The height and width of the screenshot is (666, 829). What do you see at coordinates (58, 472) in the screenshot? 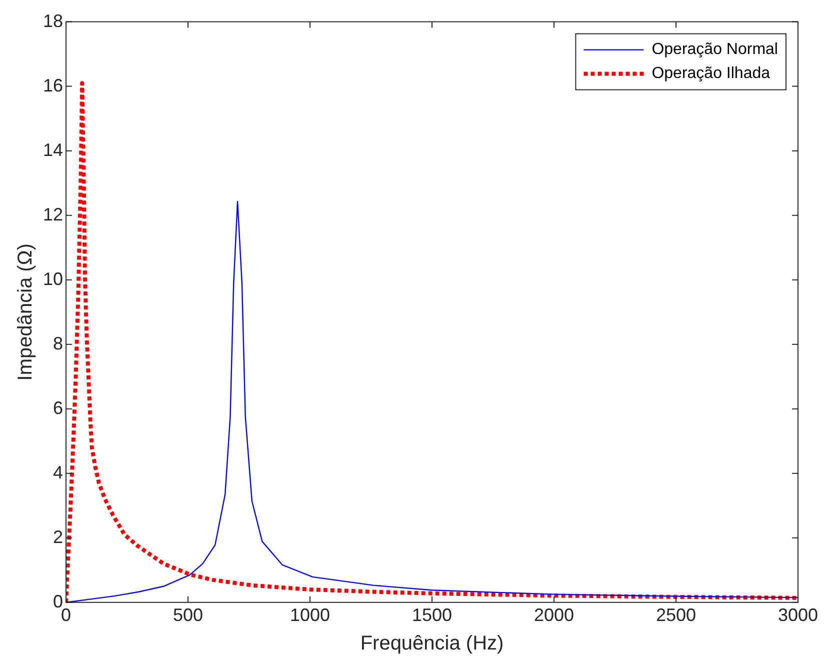
I see `y-tick-label: 4` at bounding box center [58, 472].